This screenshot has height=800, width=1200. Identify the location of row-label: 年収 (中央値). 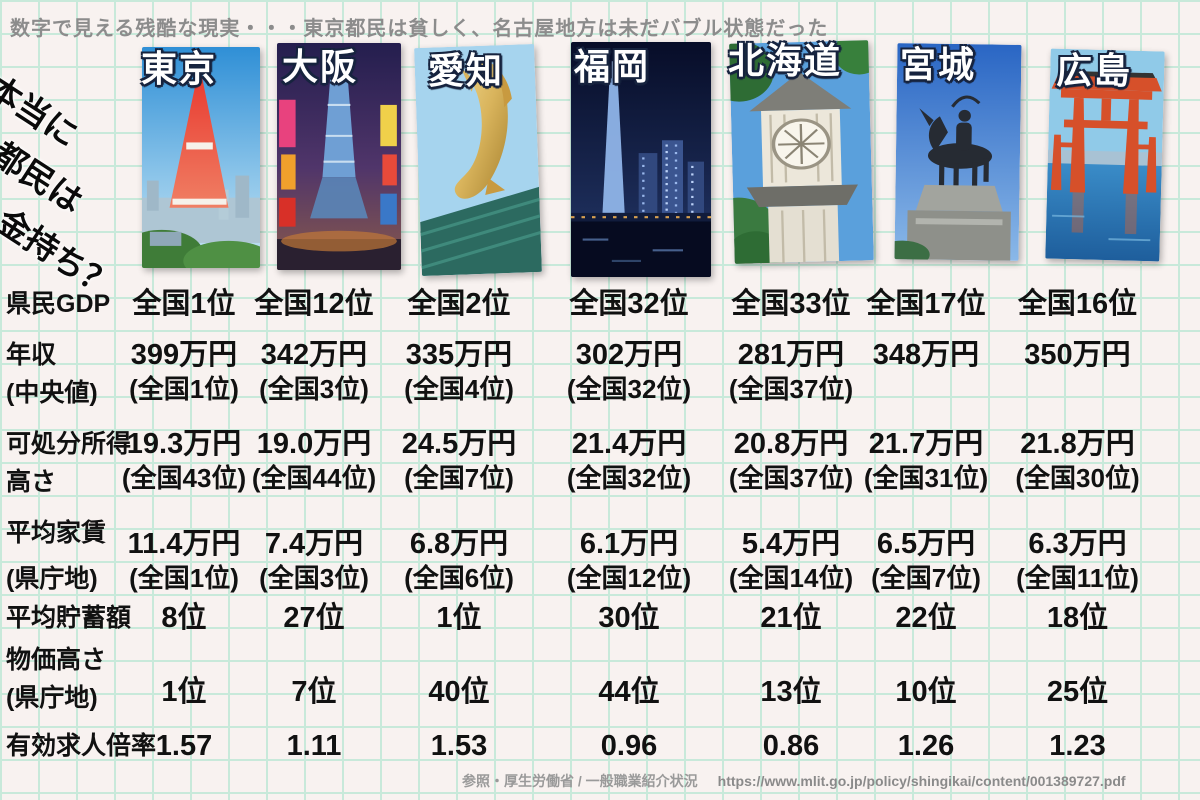
(52, 374).